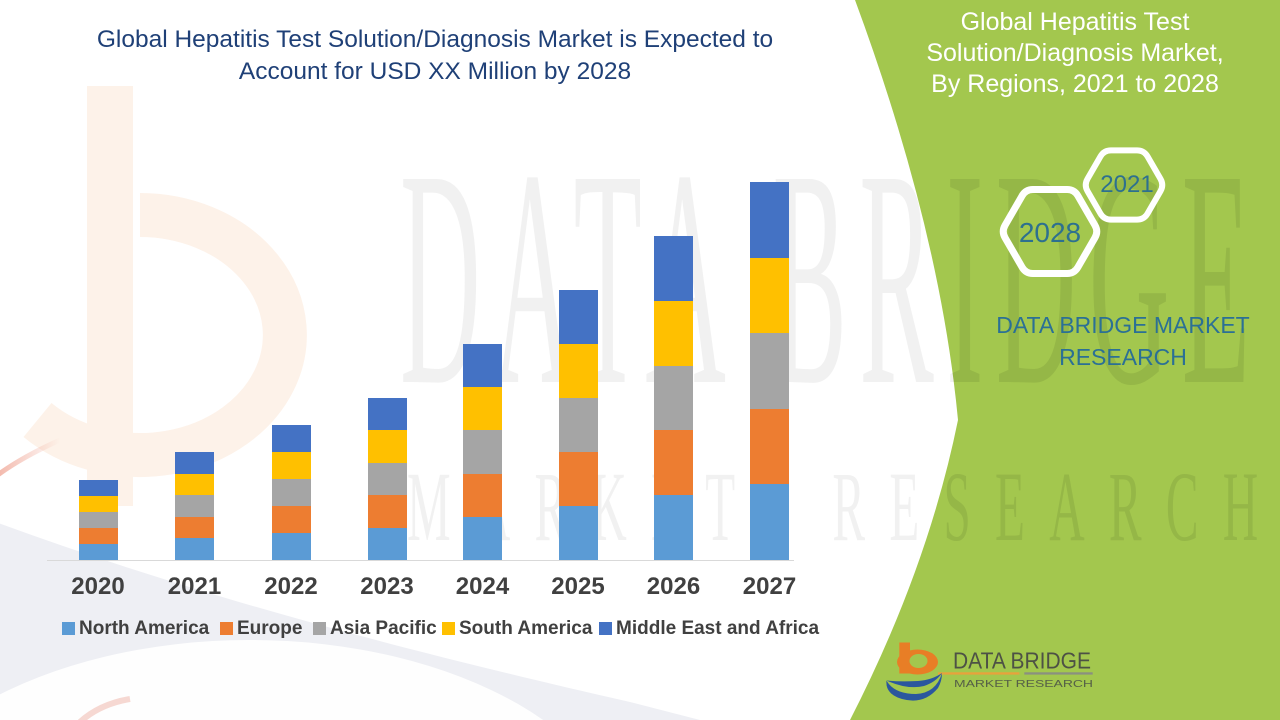 The height and width of the screenshot is (720, 1280). I want to click on svg-text: MARKET RESEARCH, so click(1023, 684).